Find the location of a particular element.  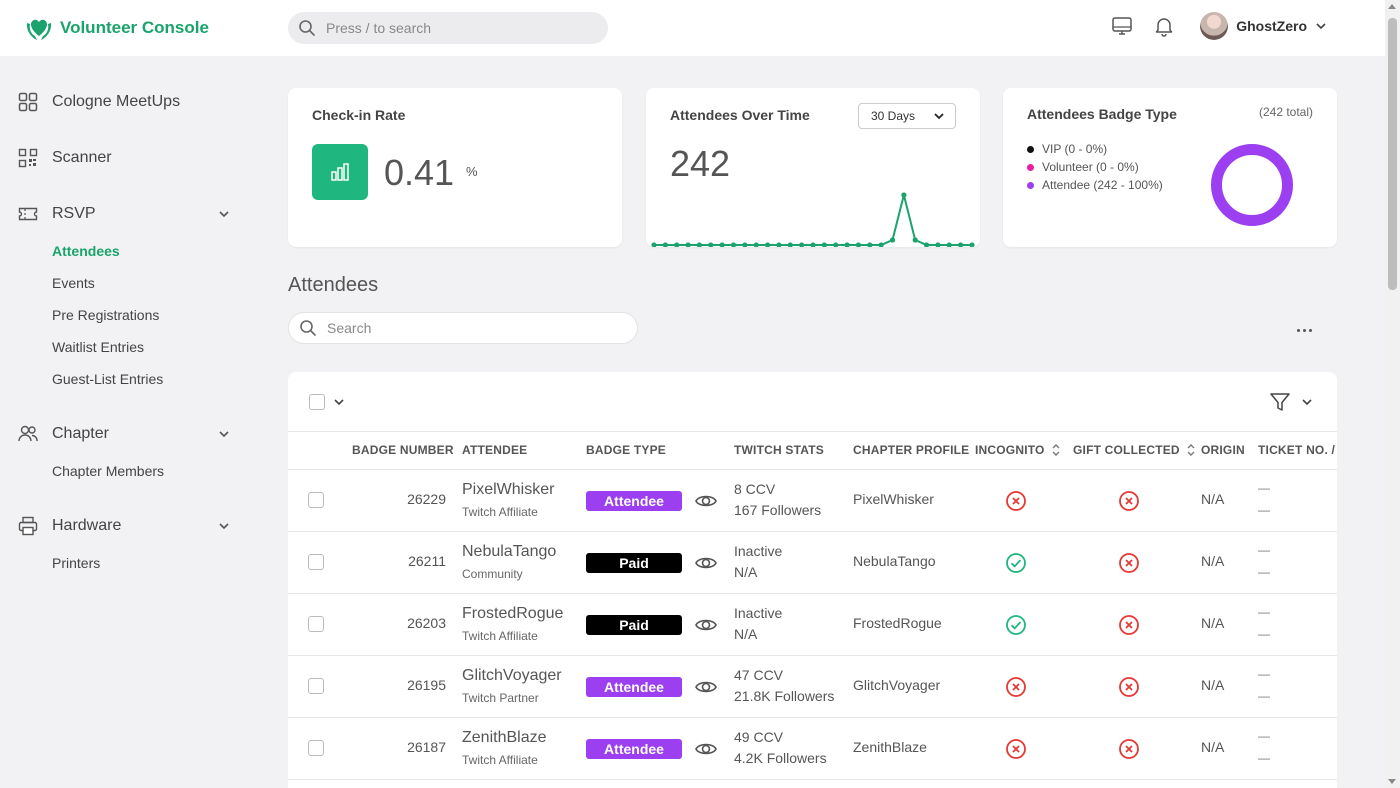

chapter-profile: ZenithBlaze is located at coordinates (890, 747).